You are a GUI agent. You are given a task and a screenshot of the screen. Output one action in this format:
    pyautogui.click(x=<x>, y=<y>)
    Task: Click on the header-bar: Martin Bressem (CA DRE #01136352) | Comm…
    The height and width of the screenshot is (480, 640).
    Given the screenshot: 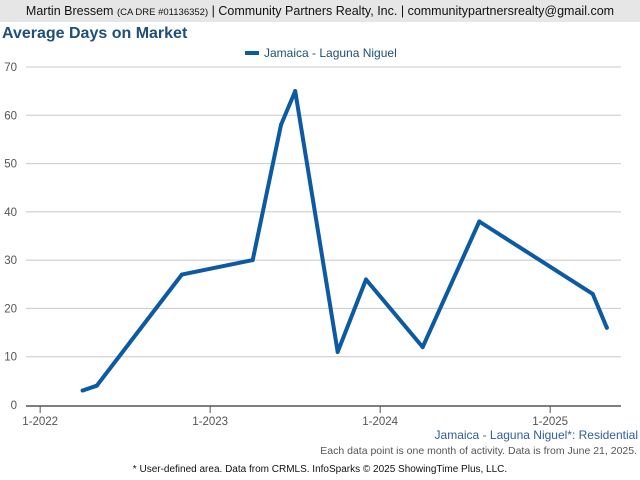 What is the action you would take?
    pyautogui.click(x=320, y=11)
    